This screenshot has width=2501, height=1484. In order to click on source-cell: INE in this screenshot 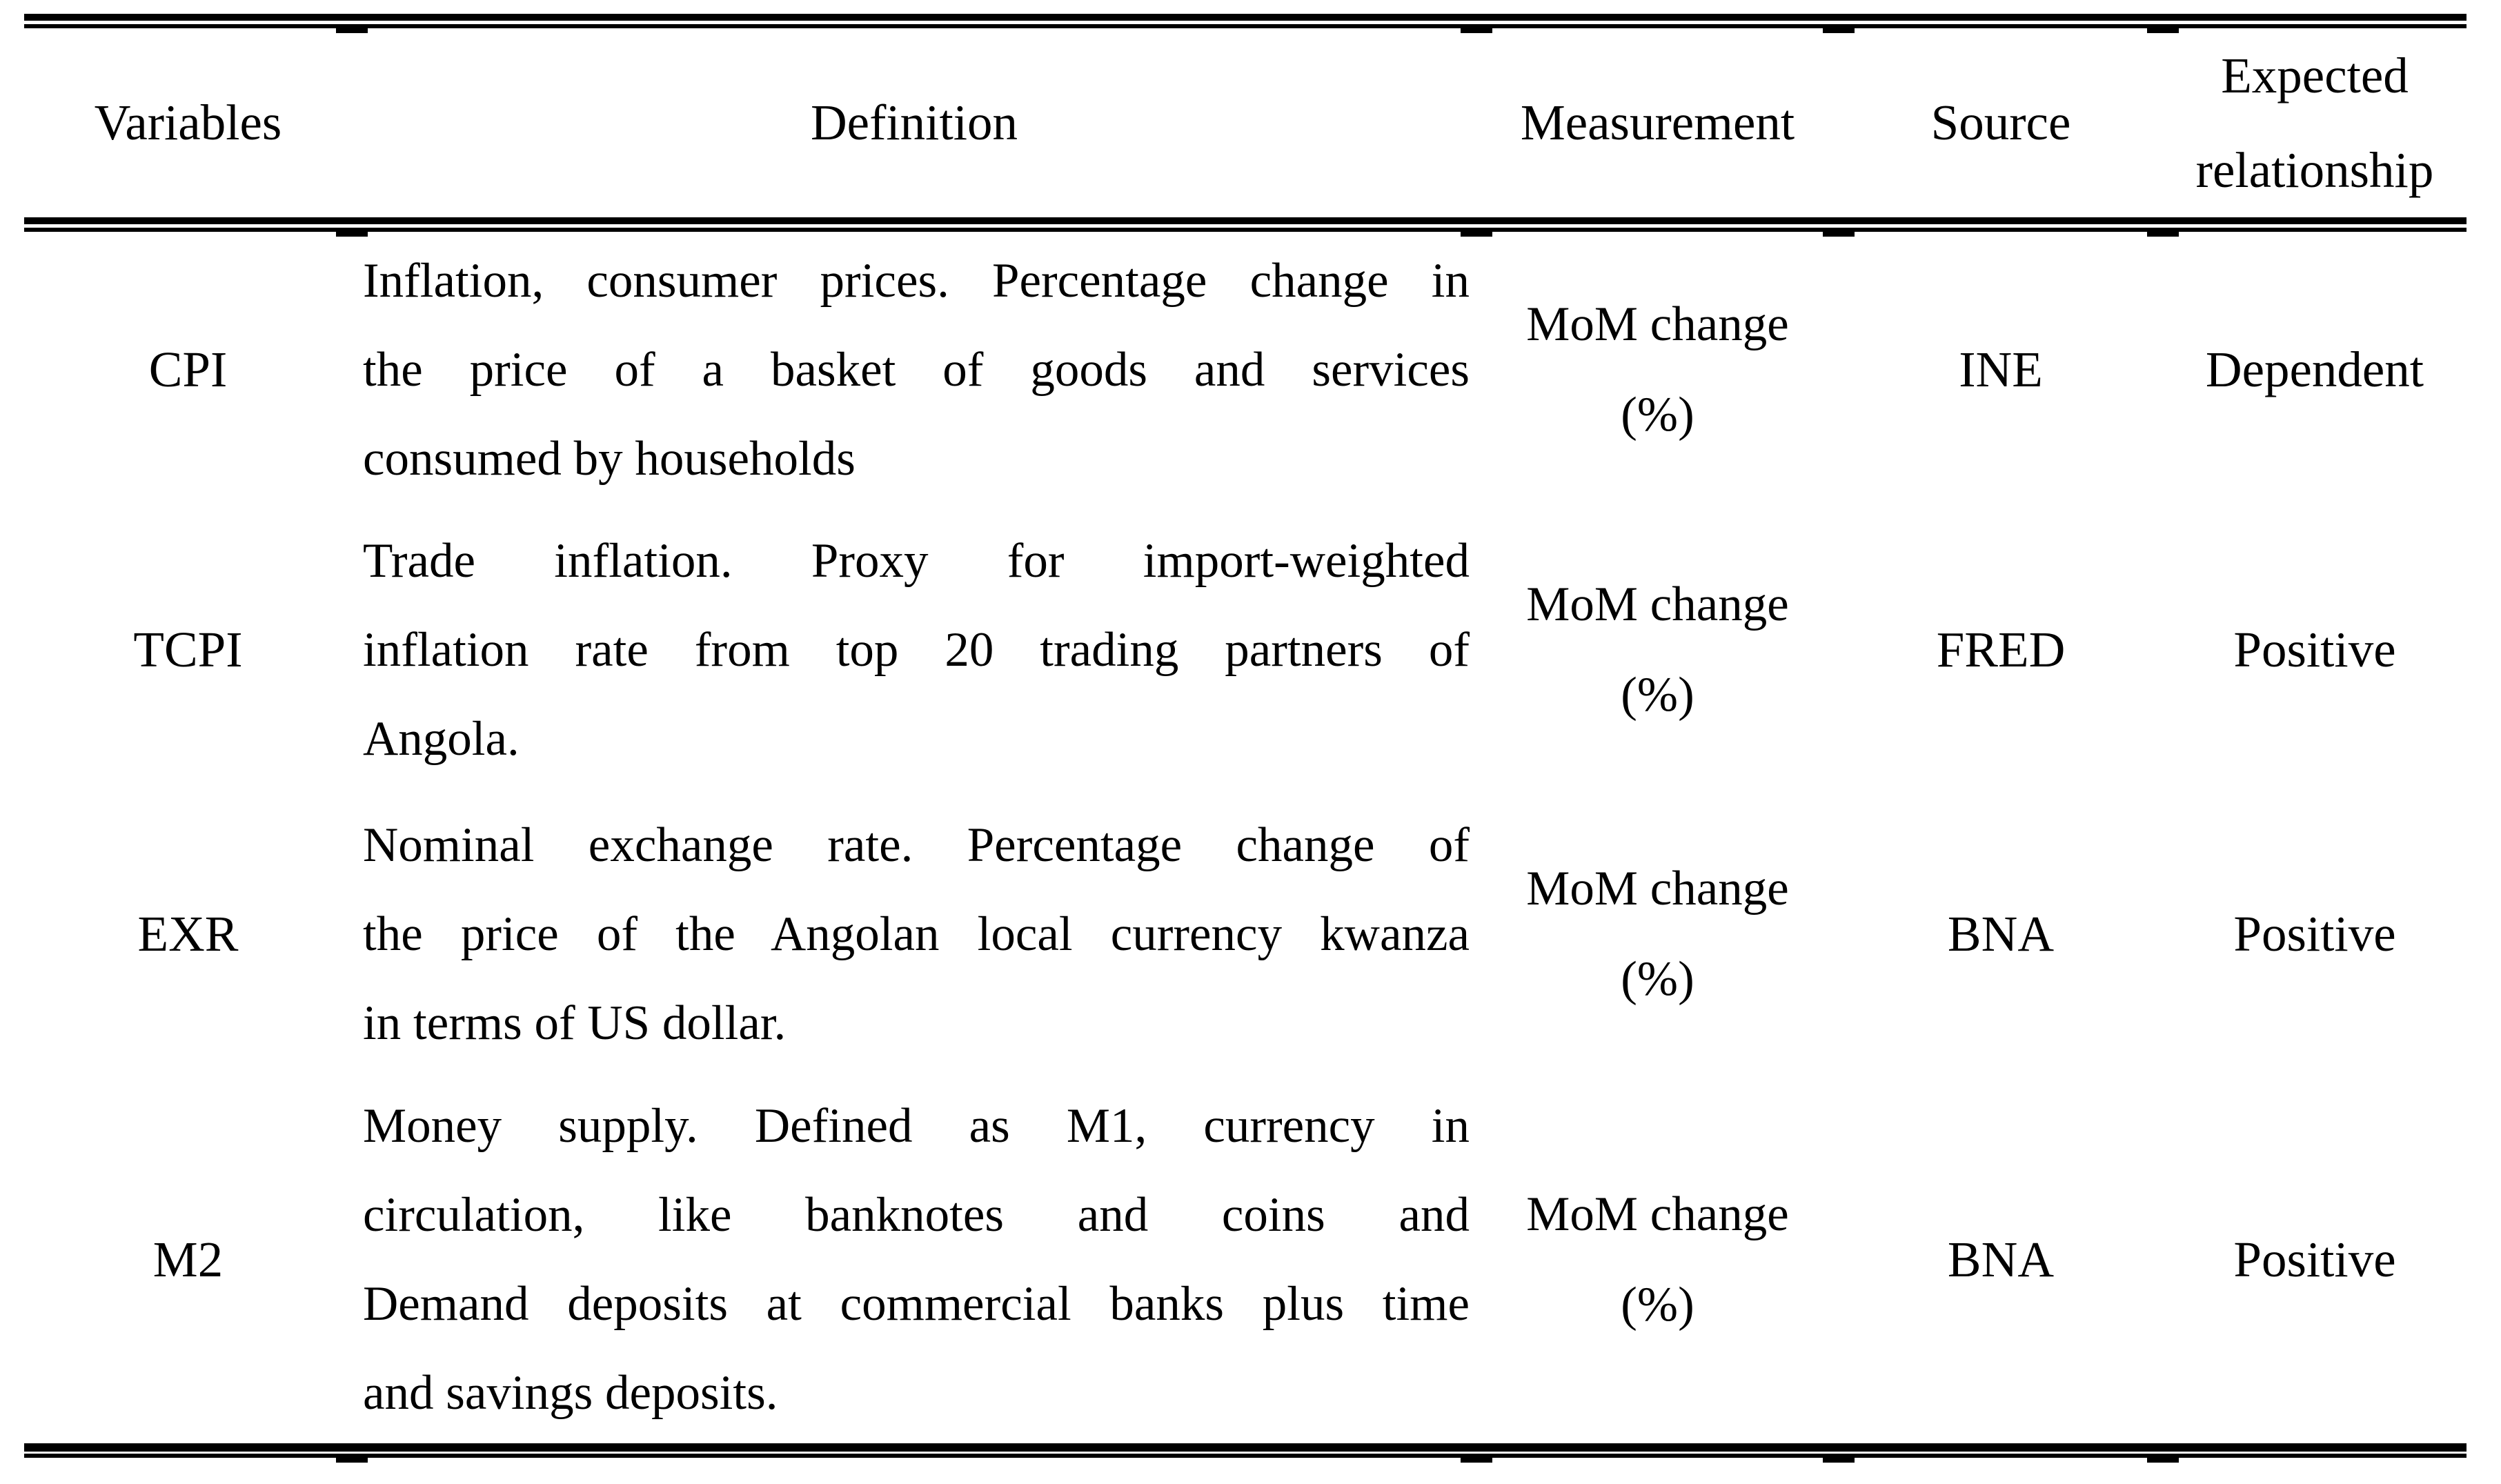, I will do `click(2001, 369)`.